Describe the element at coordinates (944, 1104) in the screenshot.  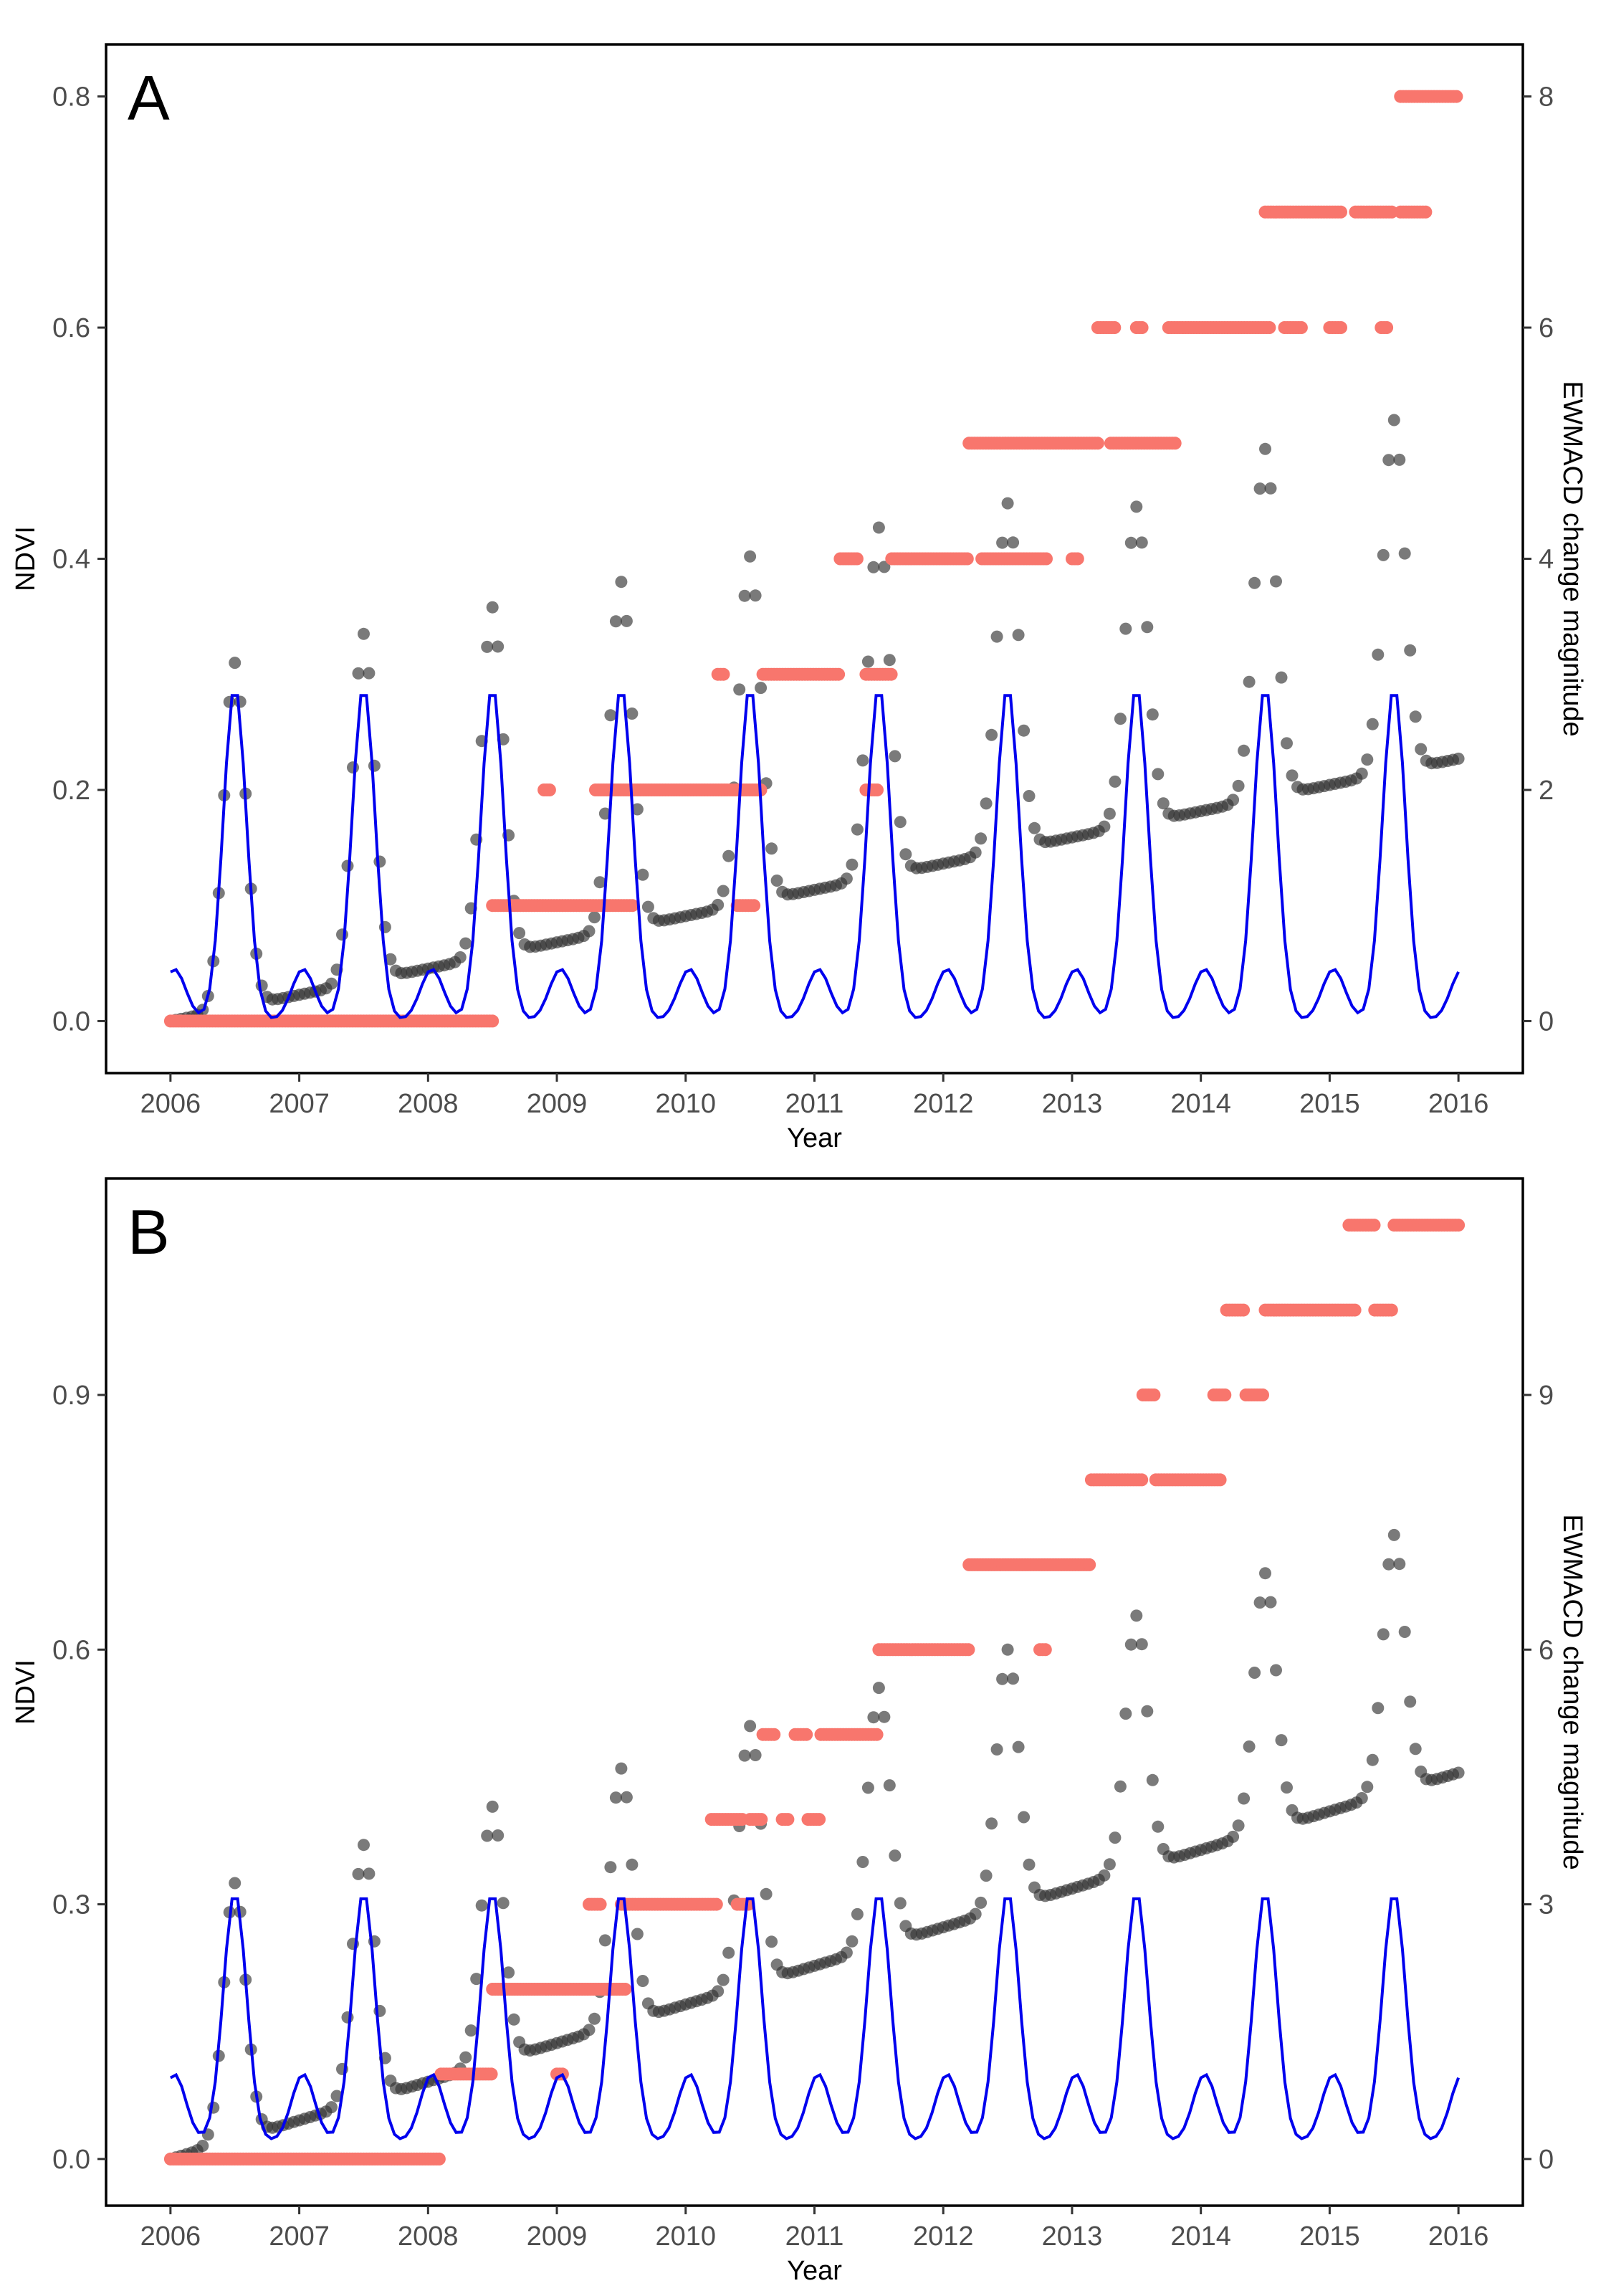
I see `x-tick-label: 2012` at that location.